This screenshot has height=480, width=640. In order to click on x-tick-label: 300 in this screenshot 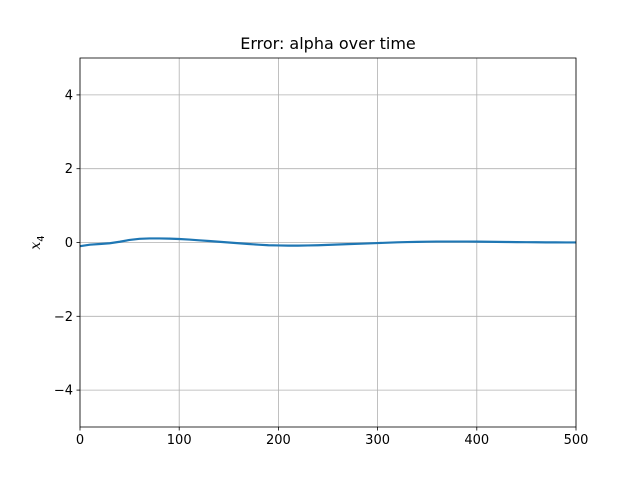, I will do `click(377, 440)`.